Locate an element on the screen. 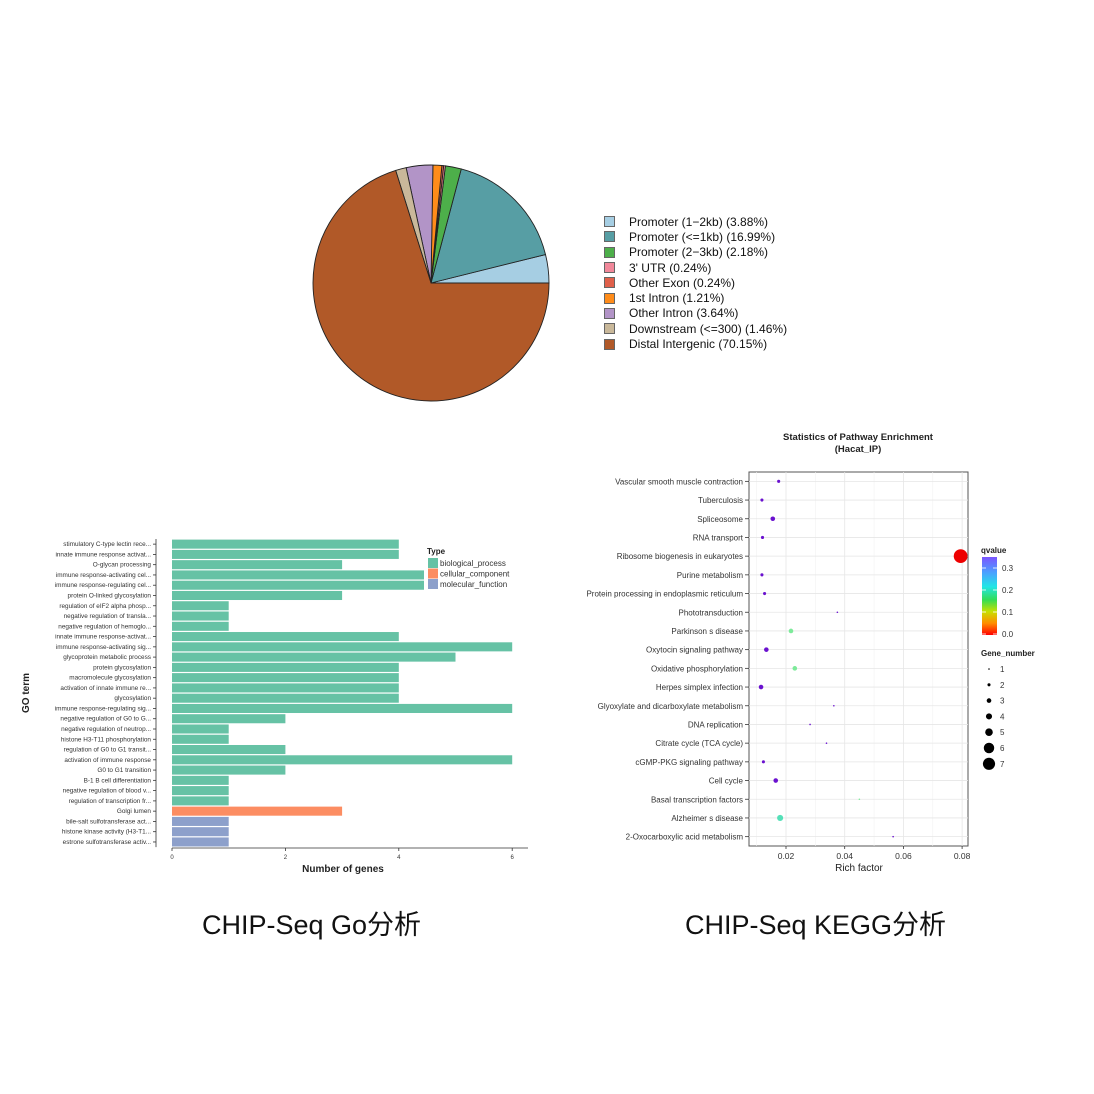 The height and width of the screenshot is (1094, 1094). legend-label: 3' UTR (0.24%) is located at coordinates (670, 267).